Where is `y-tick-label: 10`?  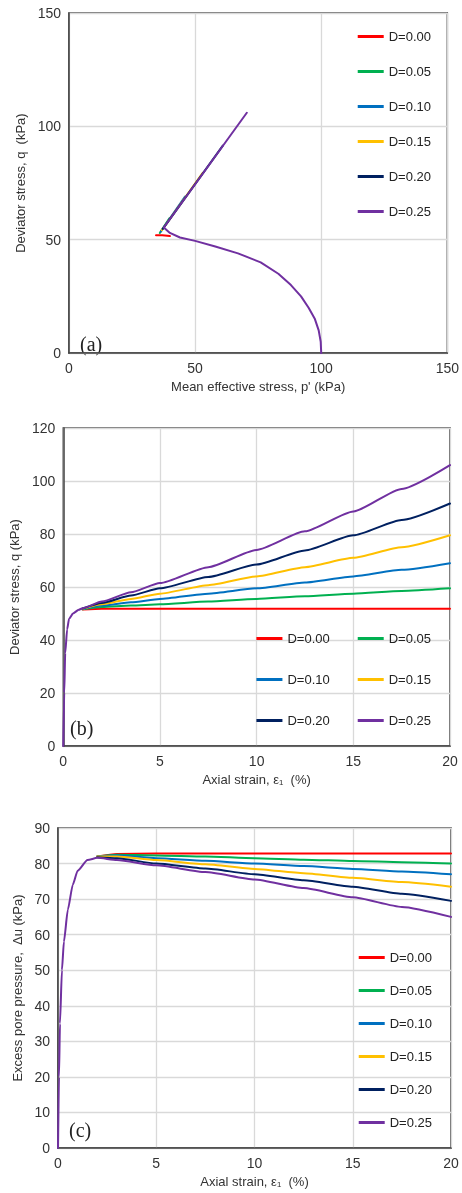
y-tick-label: 10 is located at coordinates (42, 1112).